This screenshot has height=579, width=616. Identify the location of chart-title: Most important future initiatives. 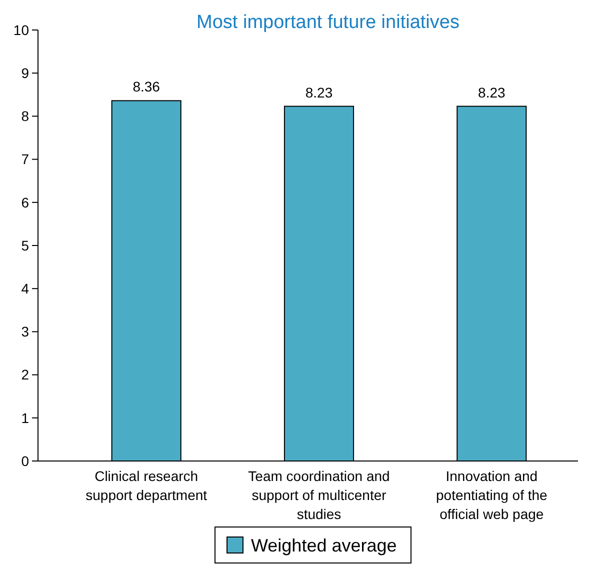
(328, 22).